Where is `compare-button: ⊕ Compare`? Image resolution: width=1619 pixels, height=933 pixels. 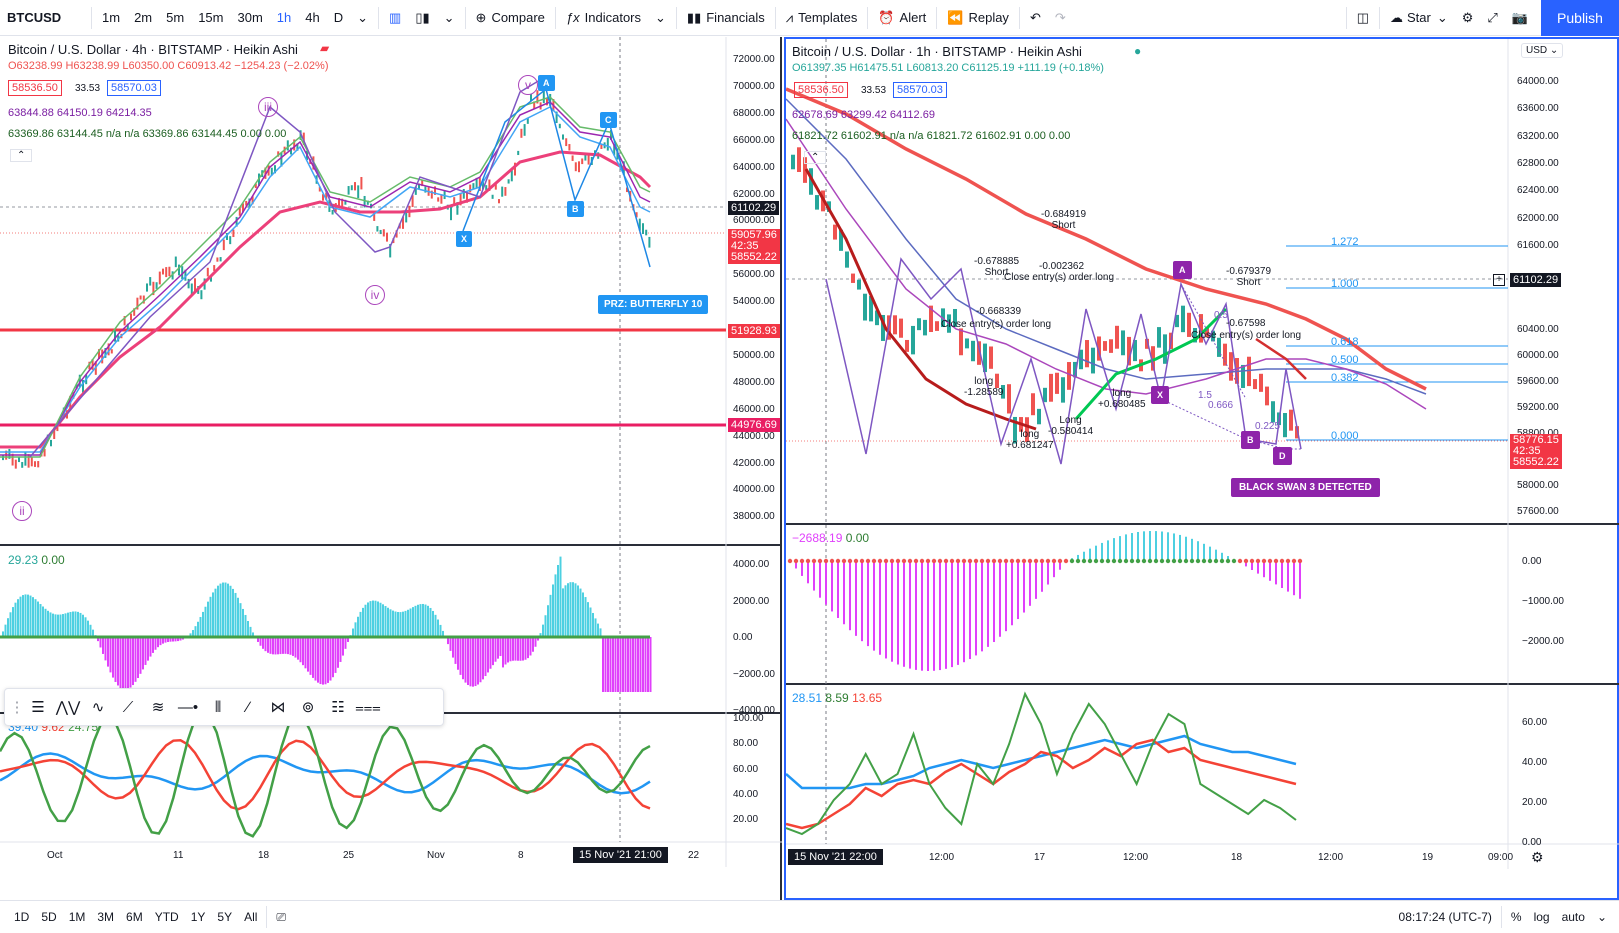
compare-button: ⊕ Compare is located at coordinates (510, 18).